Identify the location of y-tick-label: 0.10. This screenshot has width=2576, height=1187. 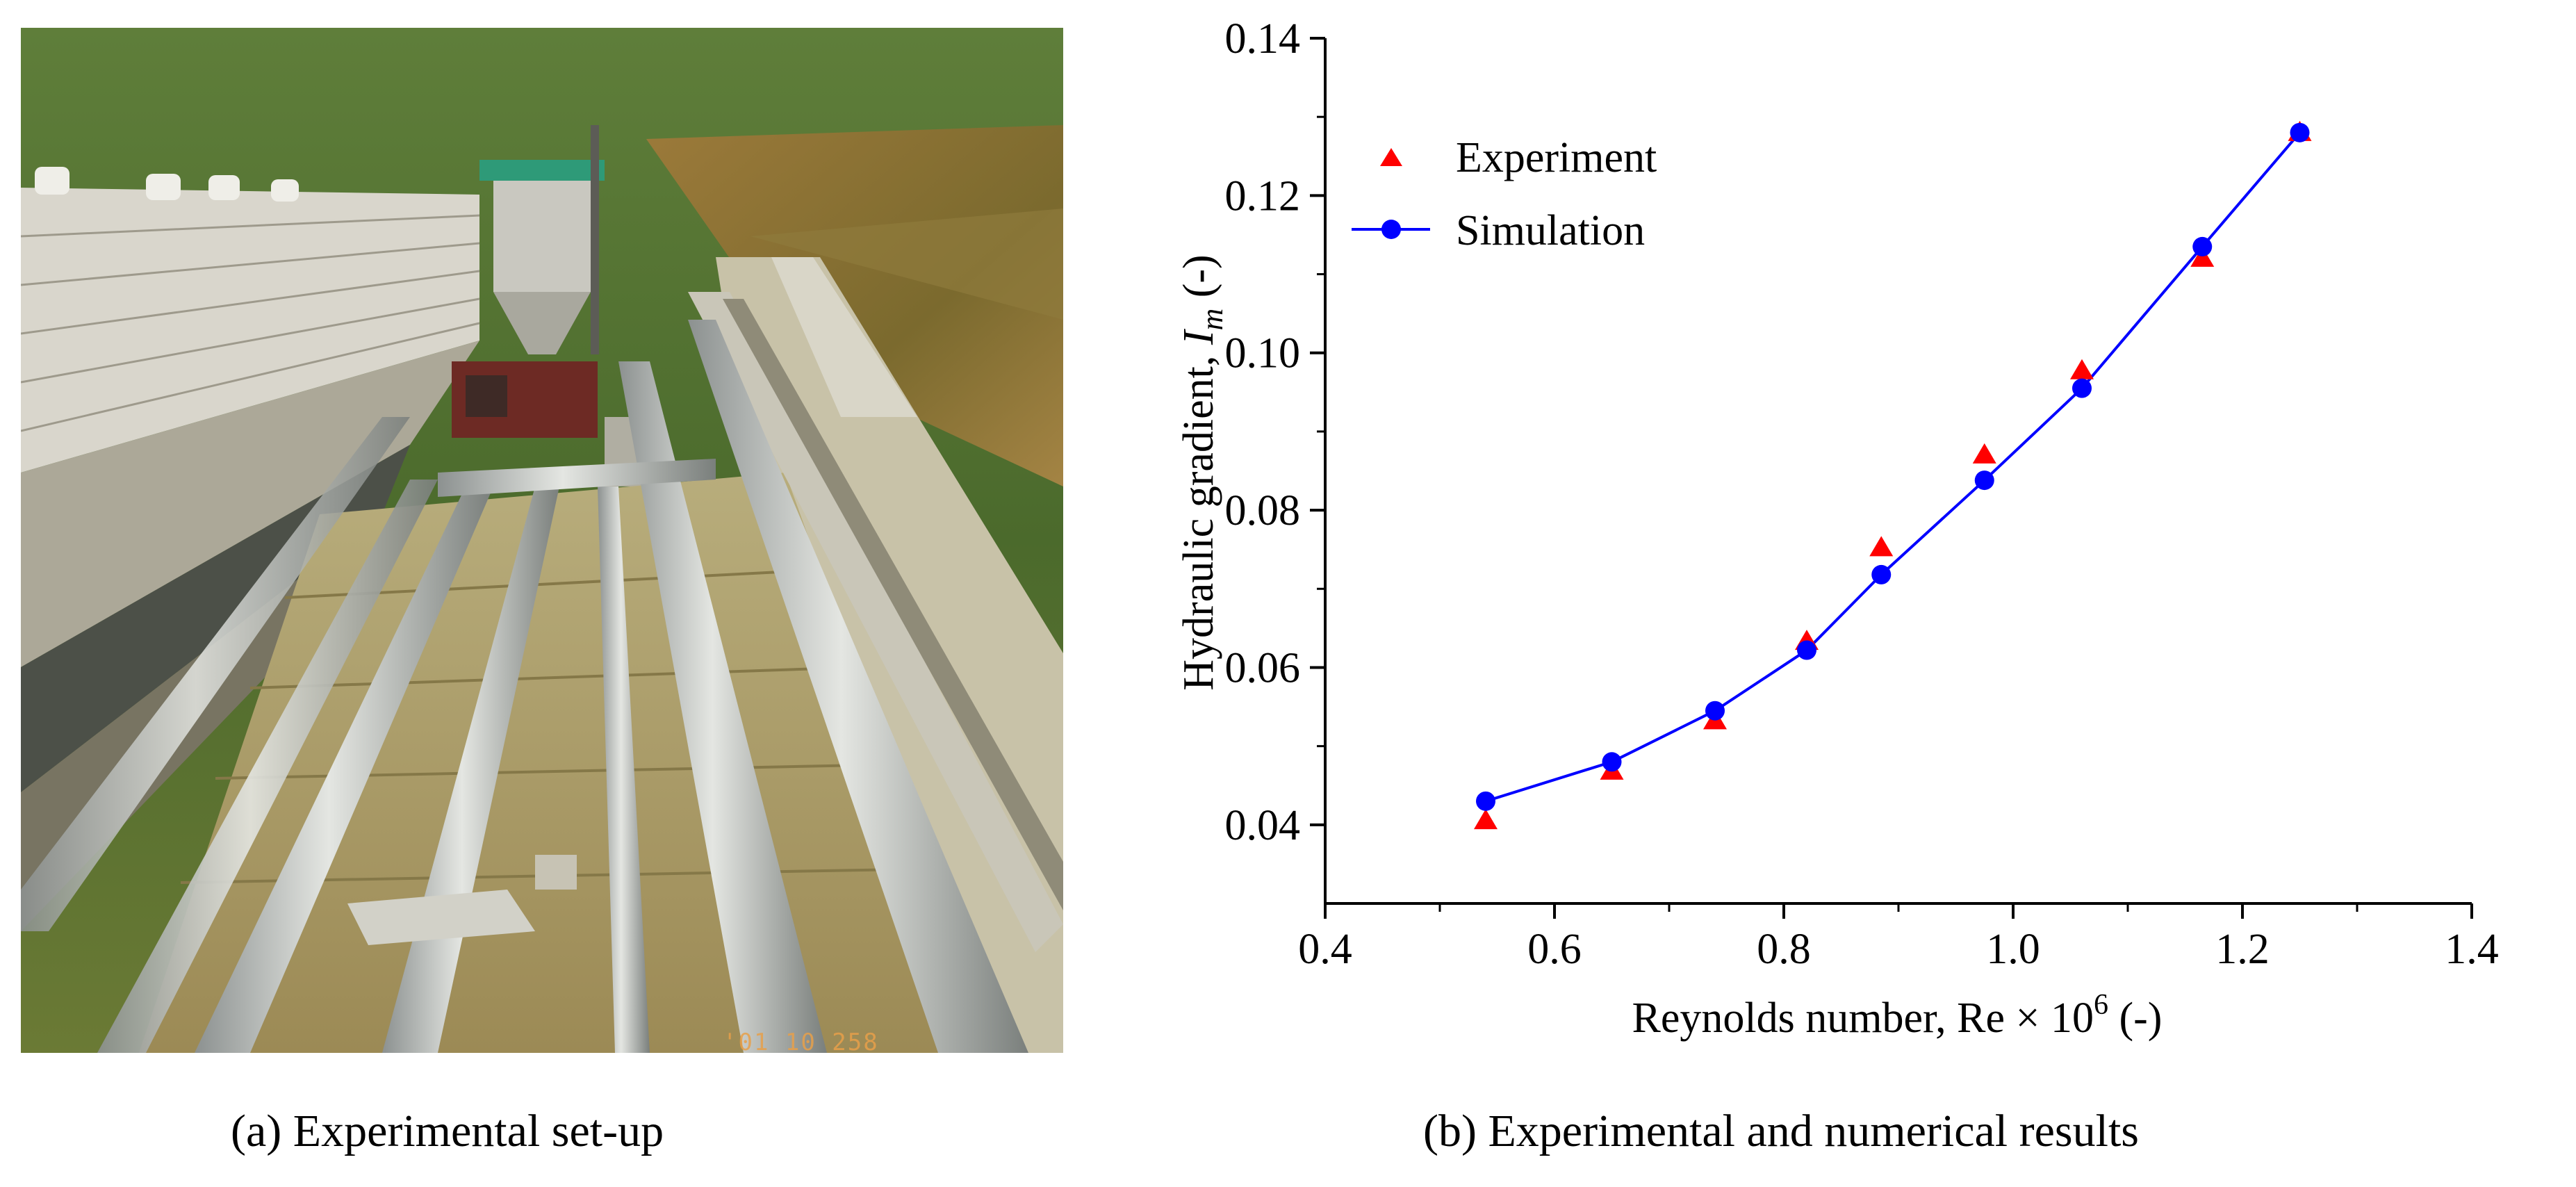
(1263, 354).